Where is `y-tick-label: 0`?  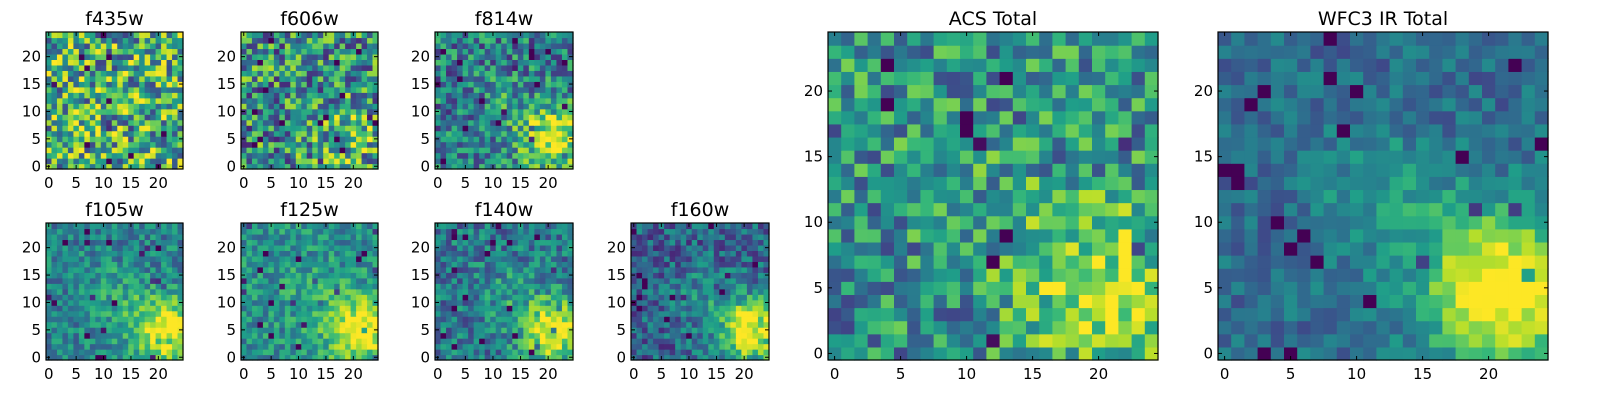
y-tick-label: 0 is located at coordinates (425, 166).